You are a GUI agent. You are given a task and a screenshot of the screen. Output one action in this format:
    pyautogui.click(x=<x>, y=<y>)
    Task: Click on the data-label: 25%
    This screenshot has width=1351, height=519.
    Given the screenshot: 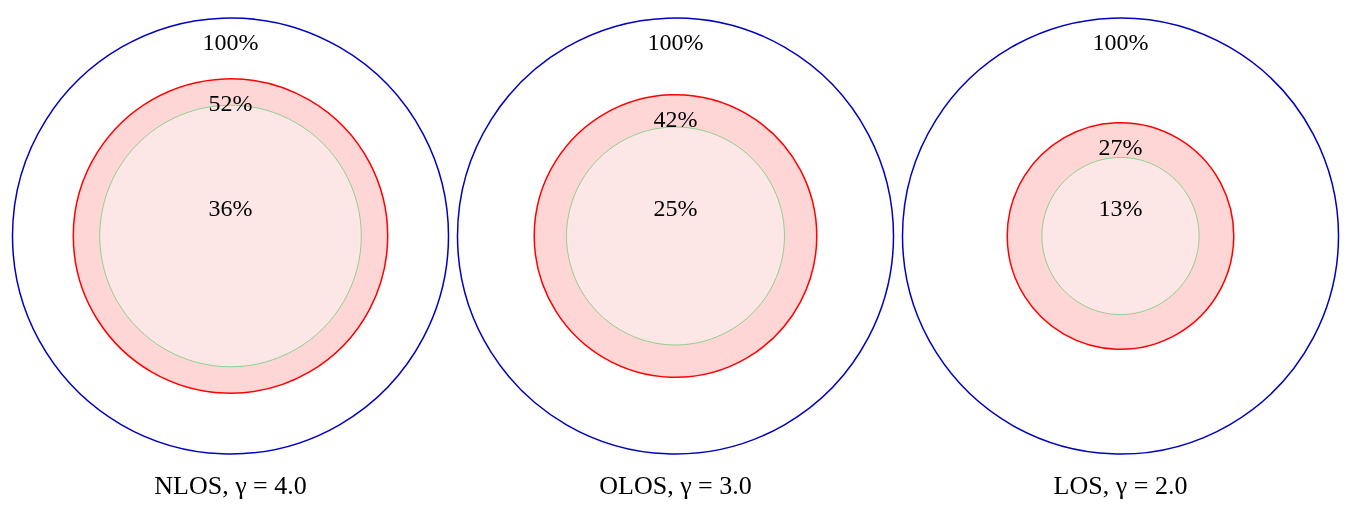 What is the action you would take?
    pyautogui.click(x=675, y=208)
    